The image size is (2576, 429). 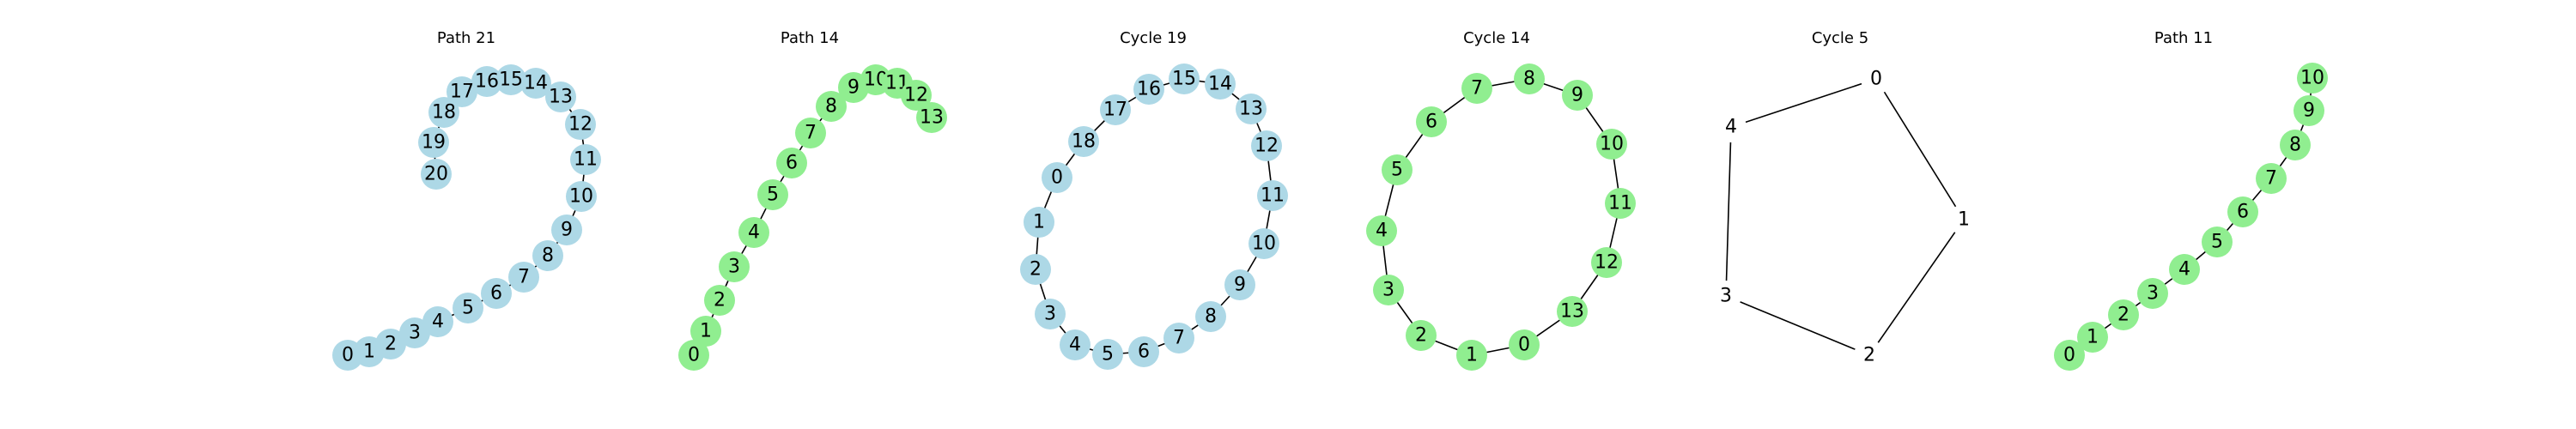 What do you see at coordinates (1211, 317) in the screenshot?
I see `node-label: 8` at bounding box center [1211, 317].